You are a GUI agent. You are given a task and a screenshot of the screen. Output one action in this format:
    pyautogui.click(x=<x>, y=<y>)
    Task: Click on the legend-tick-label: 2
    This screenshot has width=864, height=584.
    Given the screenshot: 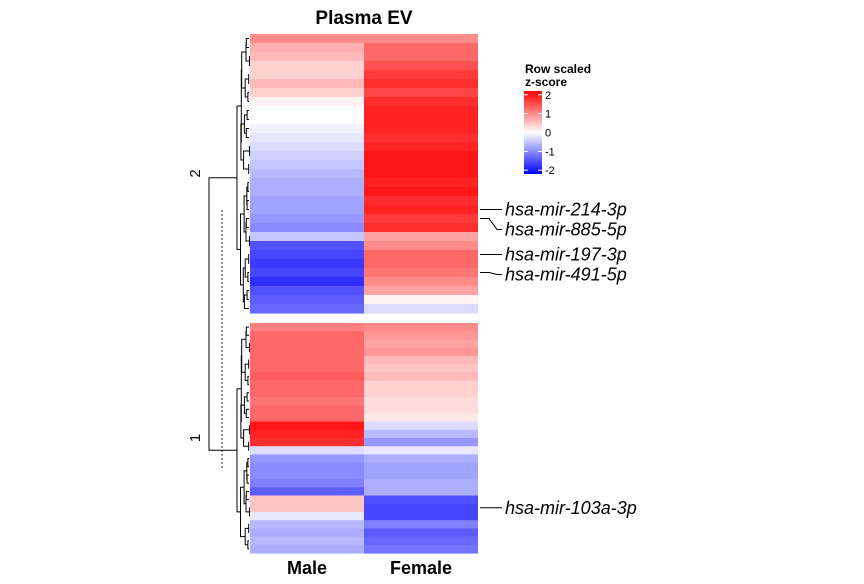 What is the action you would take?
    pyautogui.click(x=548, y=96)
    